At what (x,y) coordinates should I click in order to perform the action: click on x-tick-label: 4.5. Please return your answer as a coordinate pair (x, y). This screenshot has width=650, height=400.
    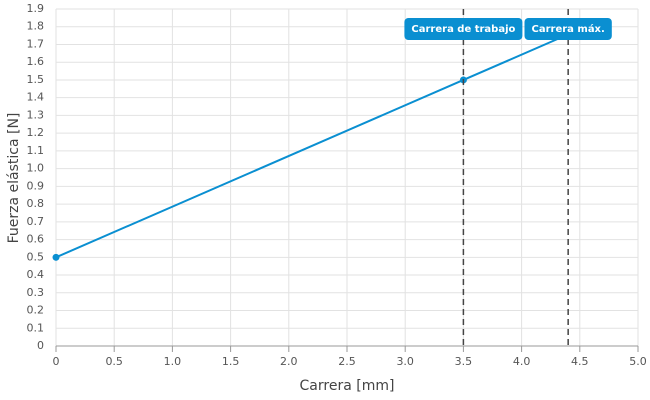
    Looking at the image, I should click on (580, 361).